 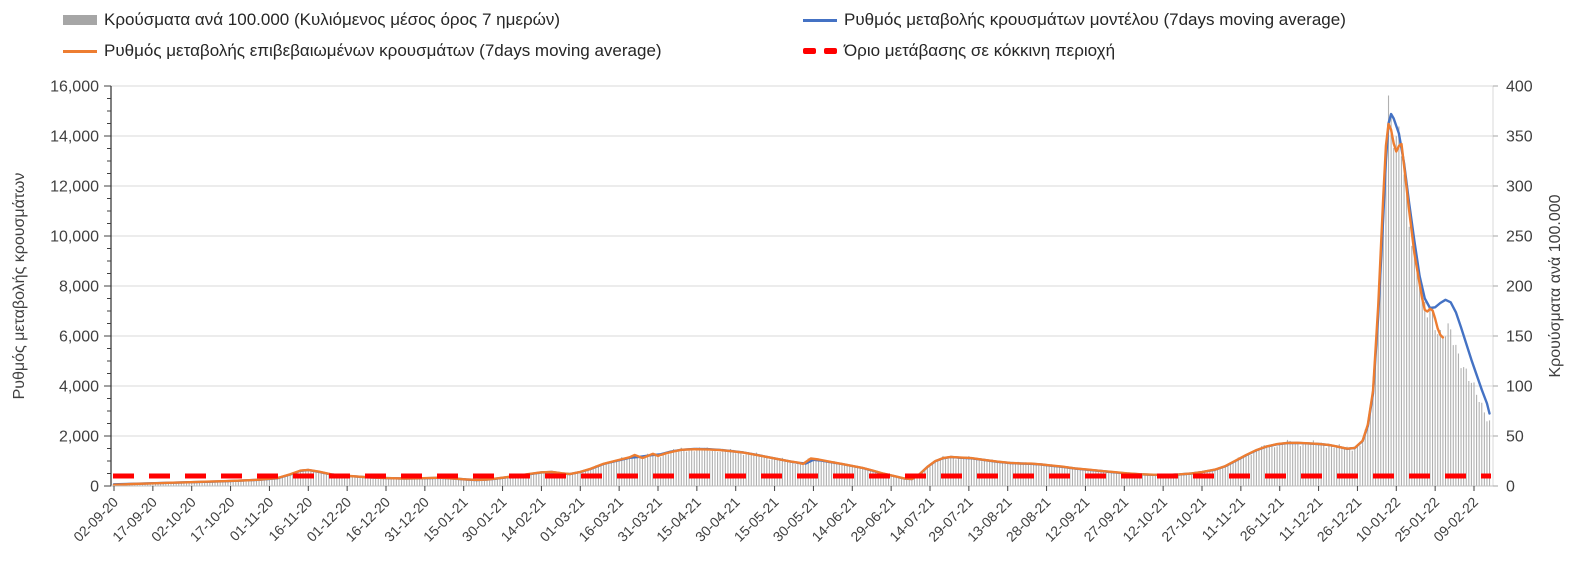 What do you see at coordinates (1510, 487) in the screenshot?
I see `right-axis-tick-label: 0` at bounding box center [1510, 487].